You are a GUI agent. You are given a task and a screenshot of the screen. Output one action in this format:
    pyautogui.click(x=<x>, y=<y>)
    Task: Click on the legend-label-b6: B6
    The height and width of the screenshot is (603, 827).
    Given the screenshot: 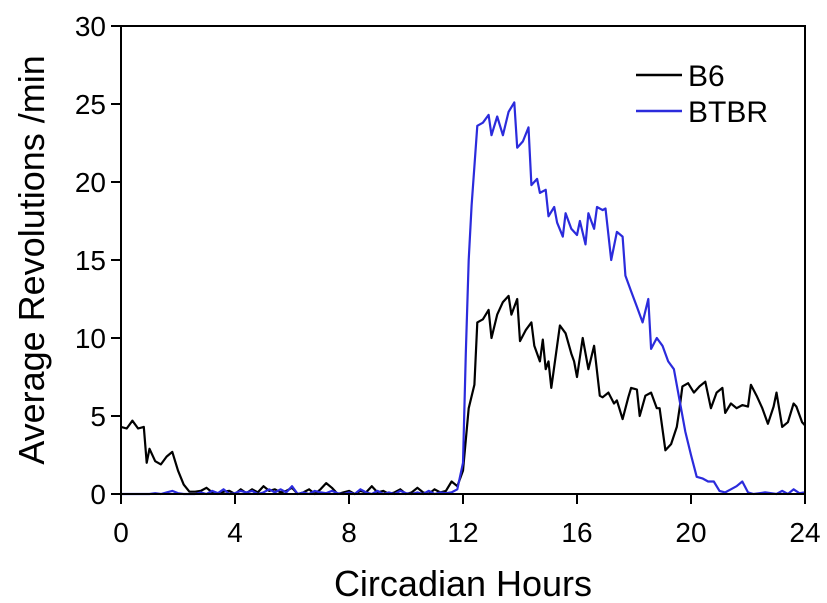 What is the action you would take?
    pyautogui.click(x=706, y=76)
    